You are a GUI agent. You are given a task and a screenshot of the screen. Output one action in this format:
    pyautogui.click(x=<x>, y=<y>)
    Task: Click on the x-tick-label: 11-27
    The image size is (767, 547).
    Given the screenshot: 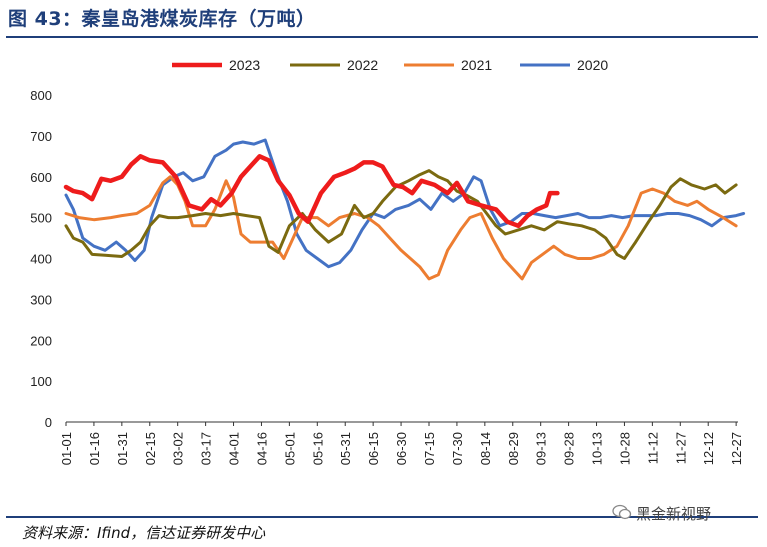 What is the action you would take?
    pyautogui.click(x=680, y=448)
    